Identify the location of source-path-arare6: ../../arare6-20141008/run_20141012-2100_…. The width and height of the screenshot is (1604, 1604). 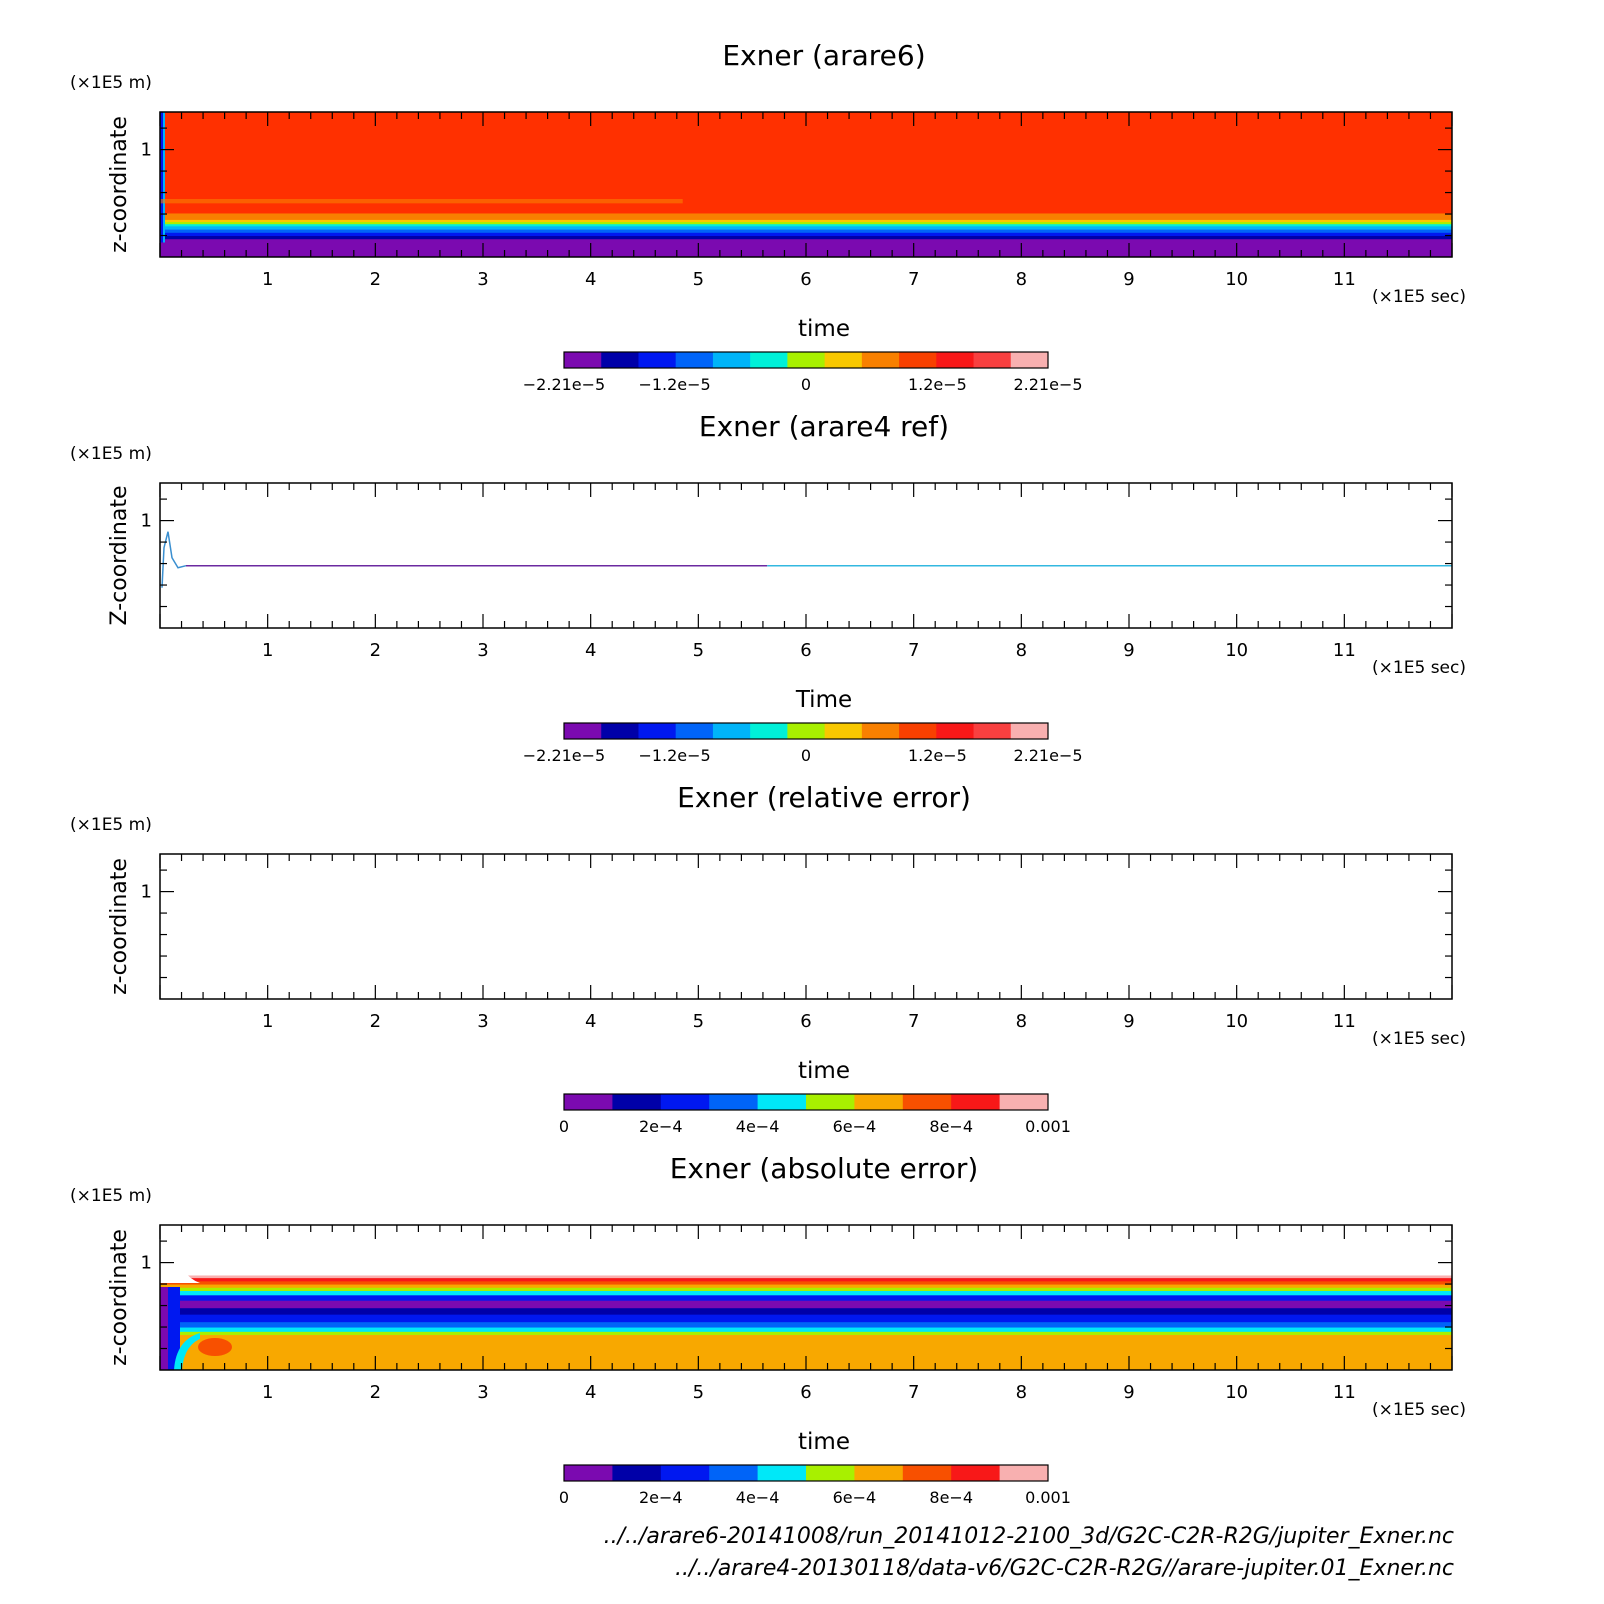
(1028, 1536).